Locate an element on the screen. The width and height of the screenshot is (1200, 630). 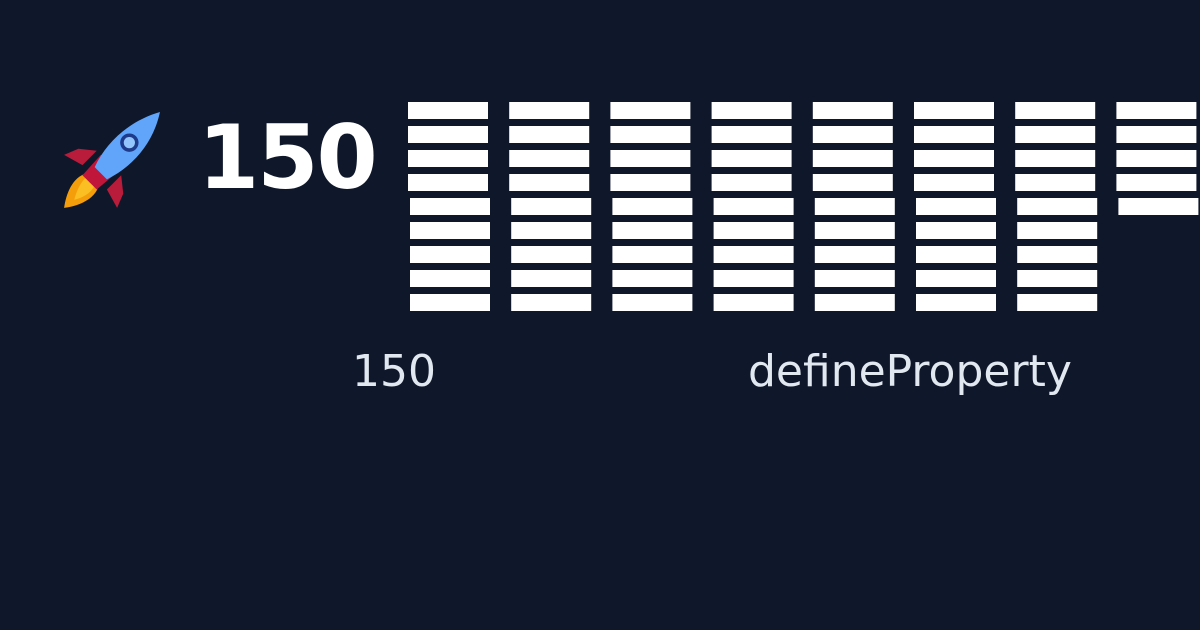
headline-count: 150 is located at coordinates (288, 157).